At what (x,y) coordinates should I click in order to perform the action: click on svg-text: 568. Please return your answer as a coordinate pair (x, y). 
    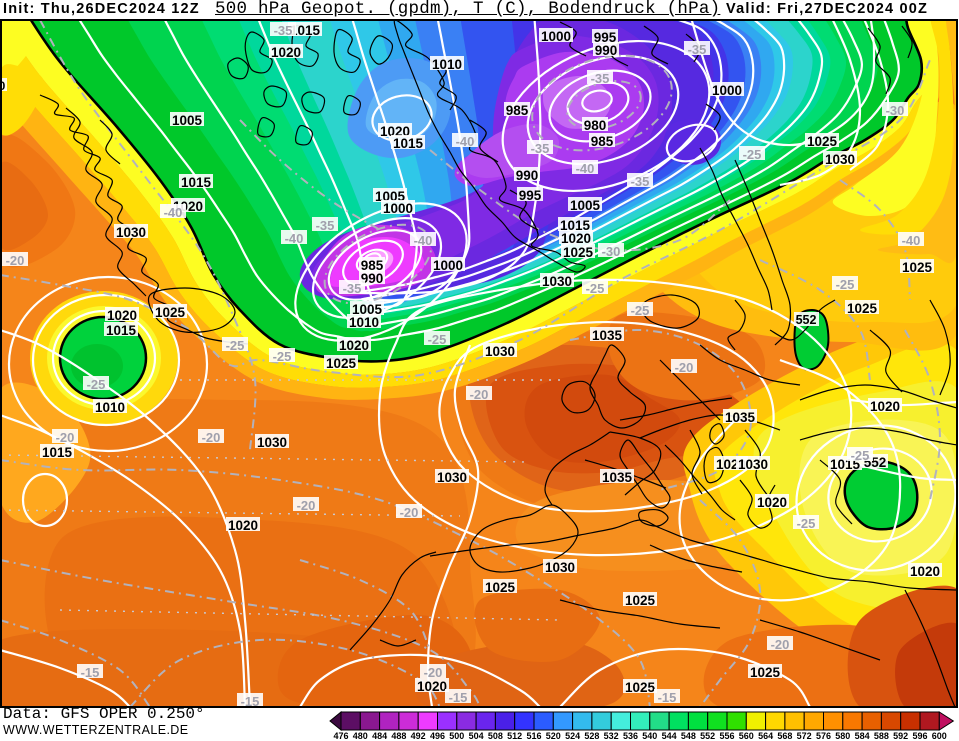
    Looking at the image, I should click on (784, 736).